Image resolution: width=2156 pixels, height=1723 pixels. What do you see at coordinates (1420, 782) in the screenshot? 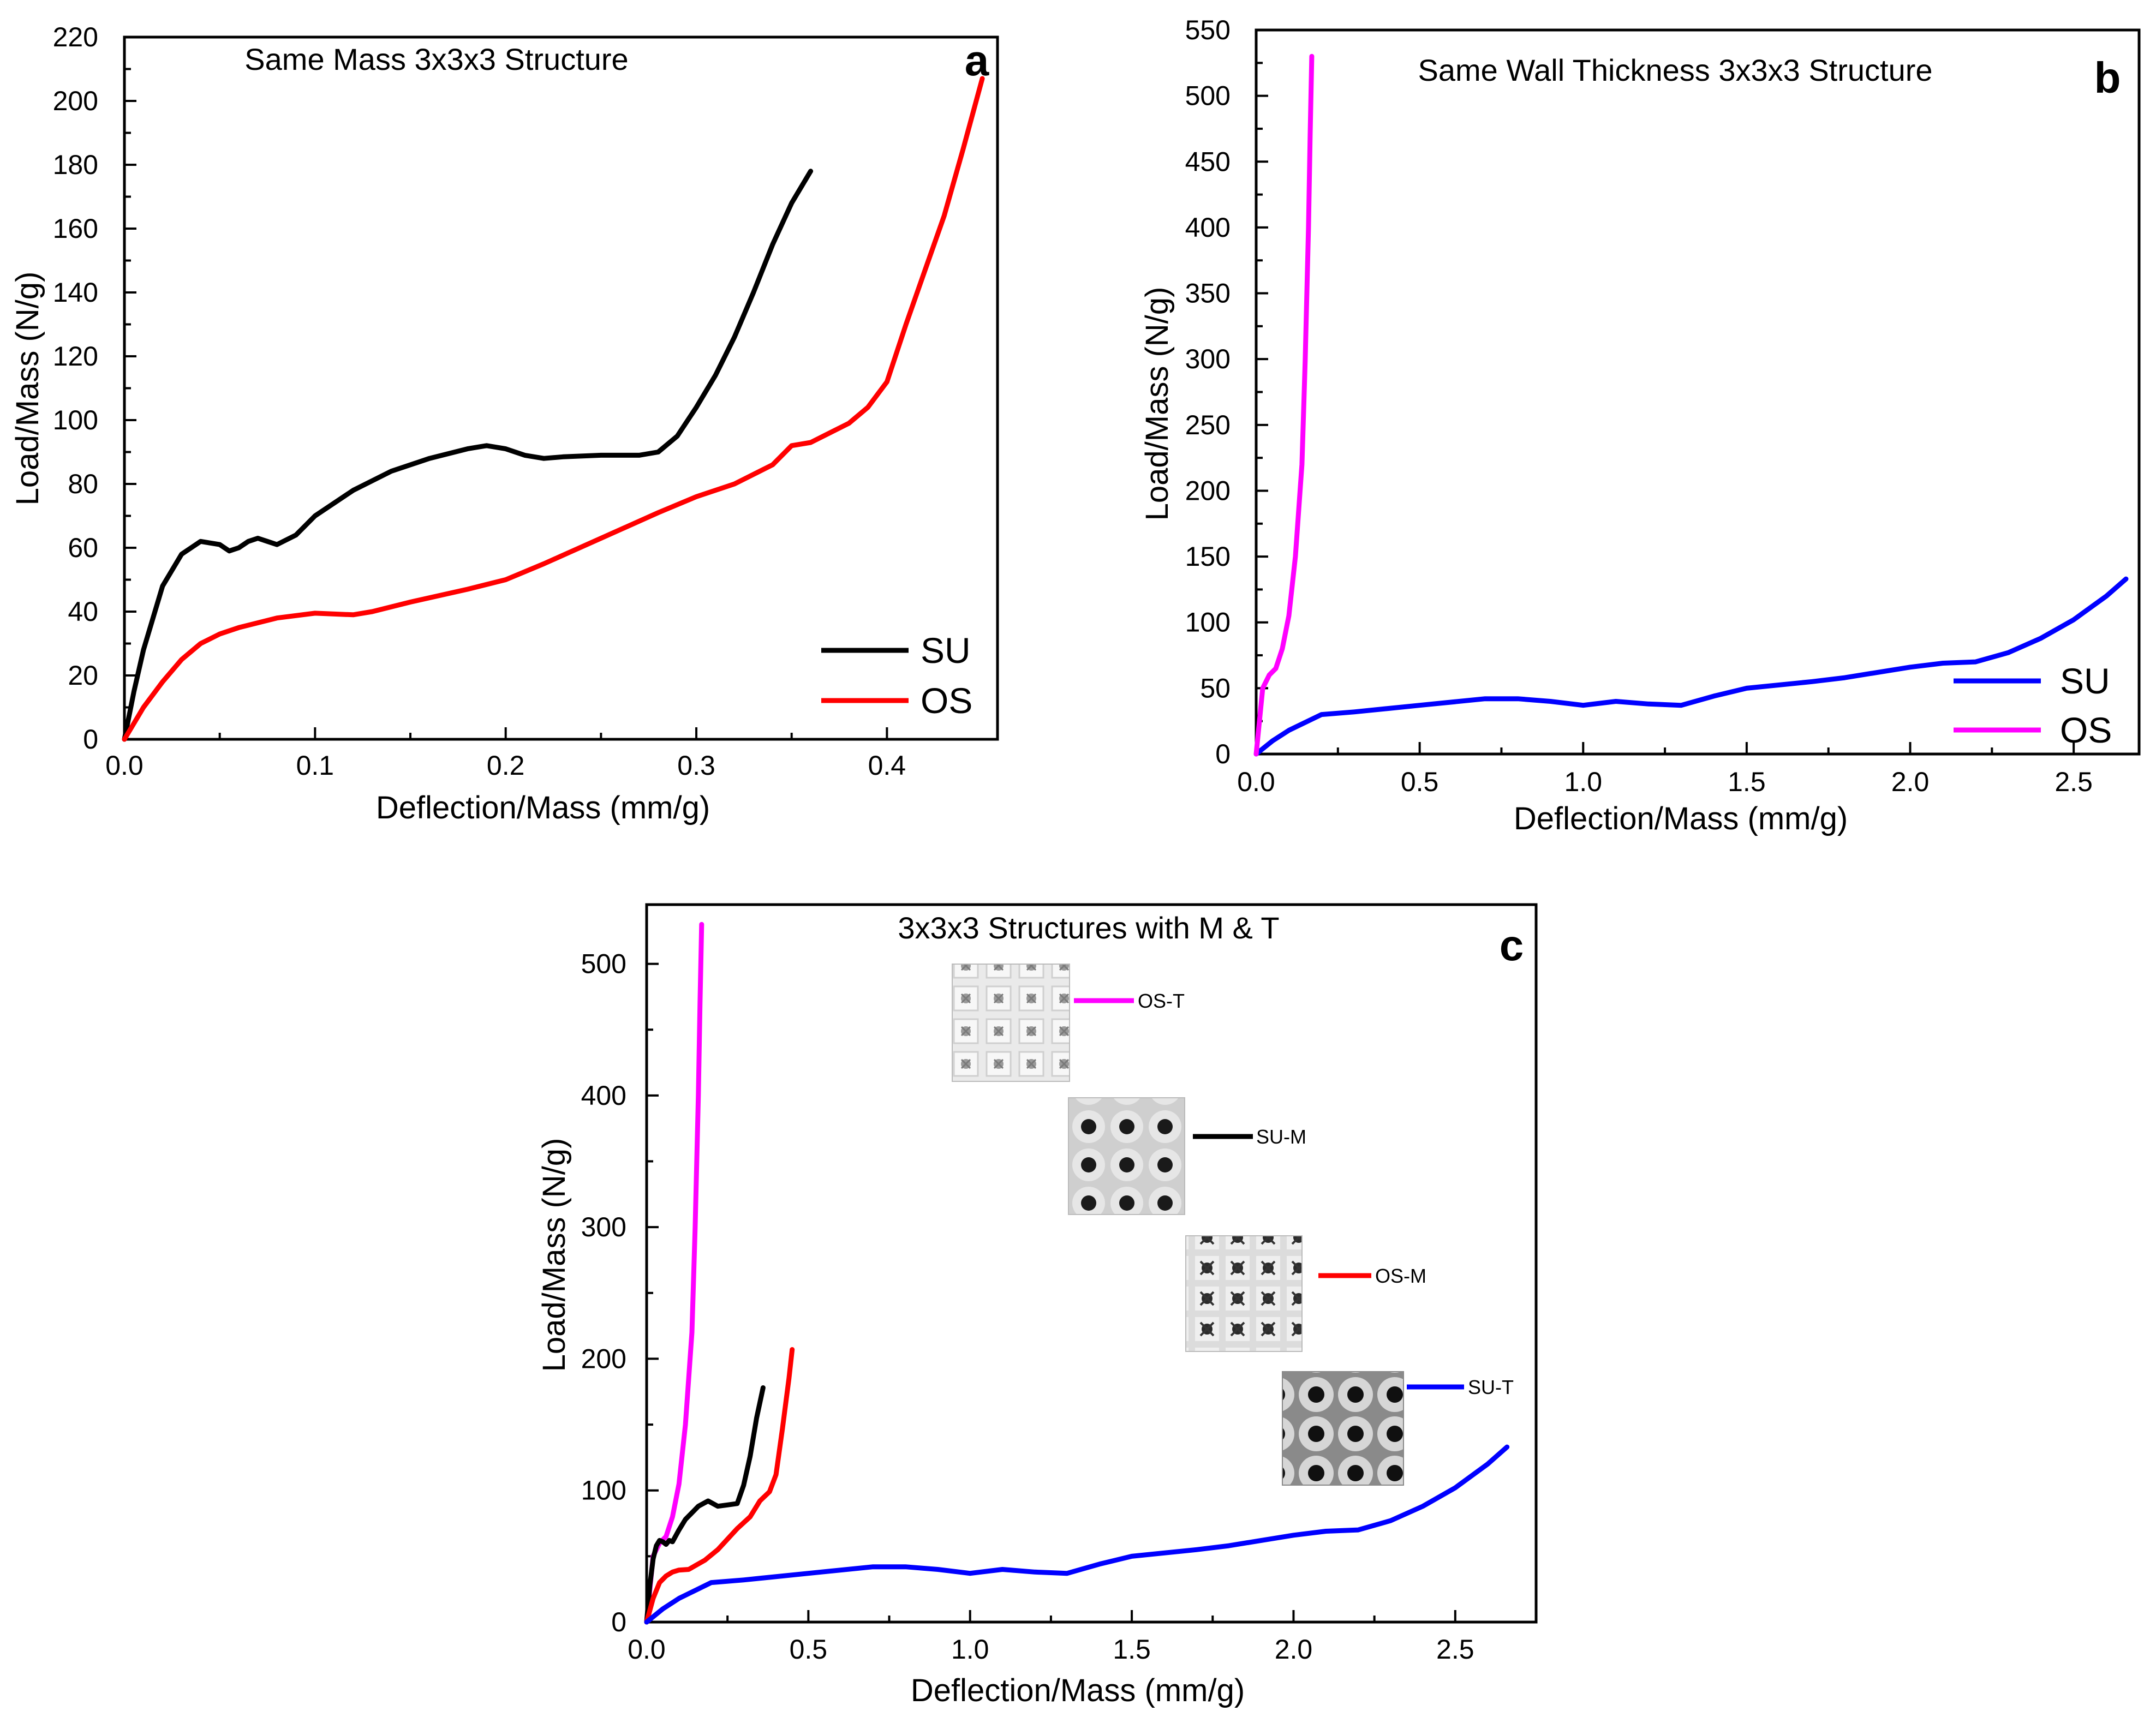
I see `panel-b-x-tick-label: 0.5` at bounding box center [1420, 782].